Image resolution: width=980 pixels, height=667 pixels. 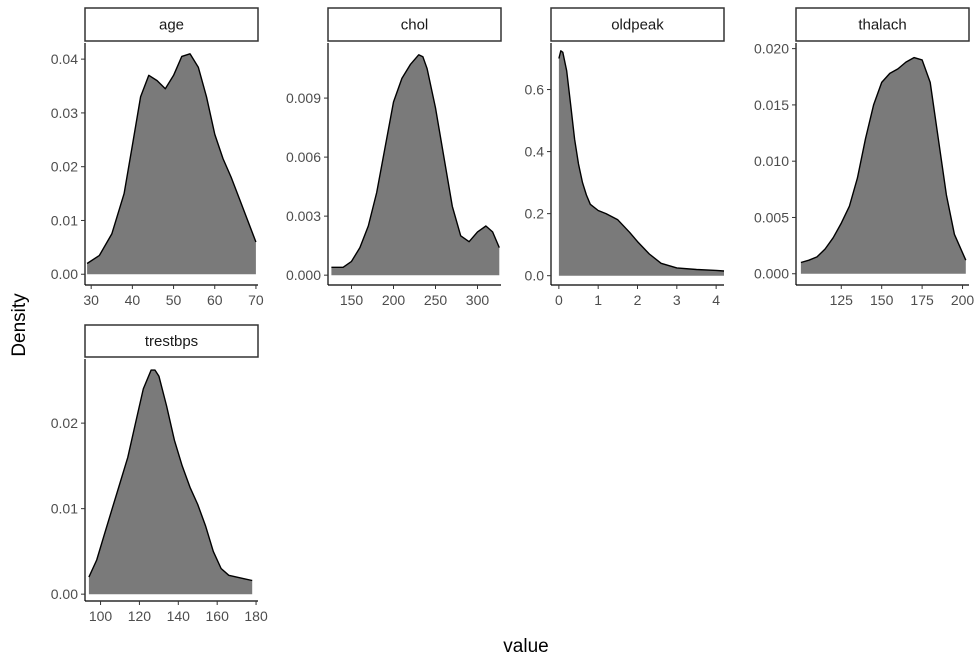 I want to click on x-tick-label-oldpeak: 2, so click(x=638, y=300).